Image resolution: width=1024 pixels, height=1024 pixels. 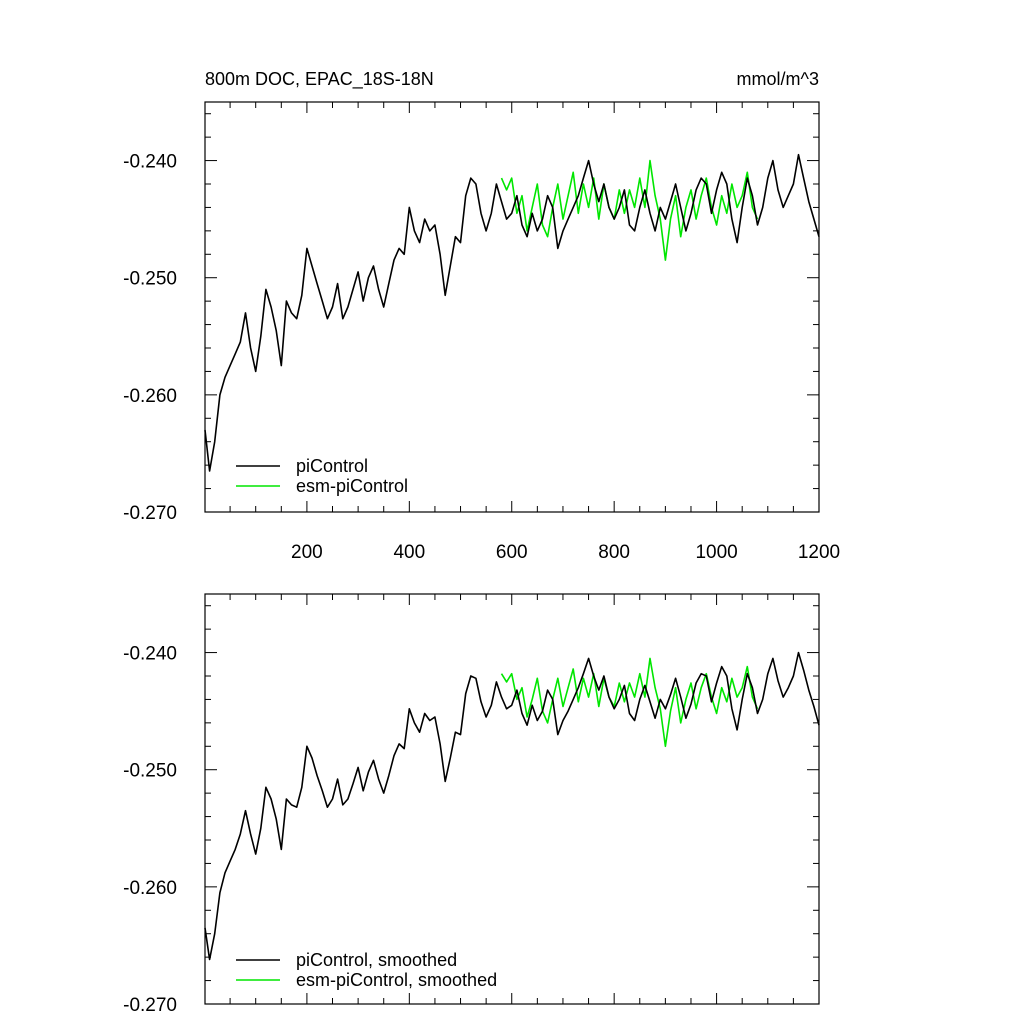 I want to click on x-tick-label: 1000, so click(x=716, y=552).